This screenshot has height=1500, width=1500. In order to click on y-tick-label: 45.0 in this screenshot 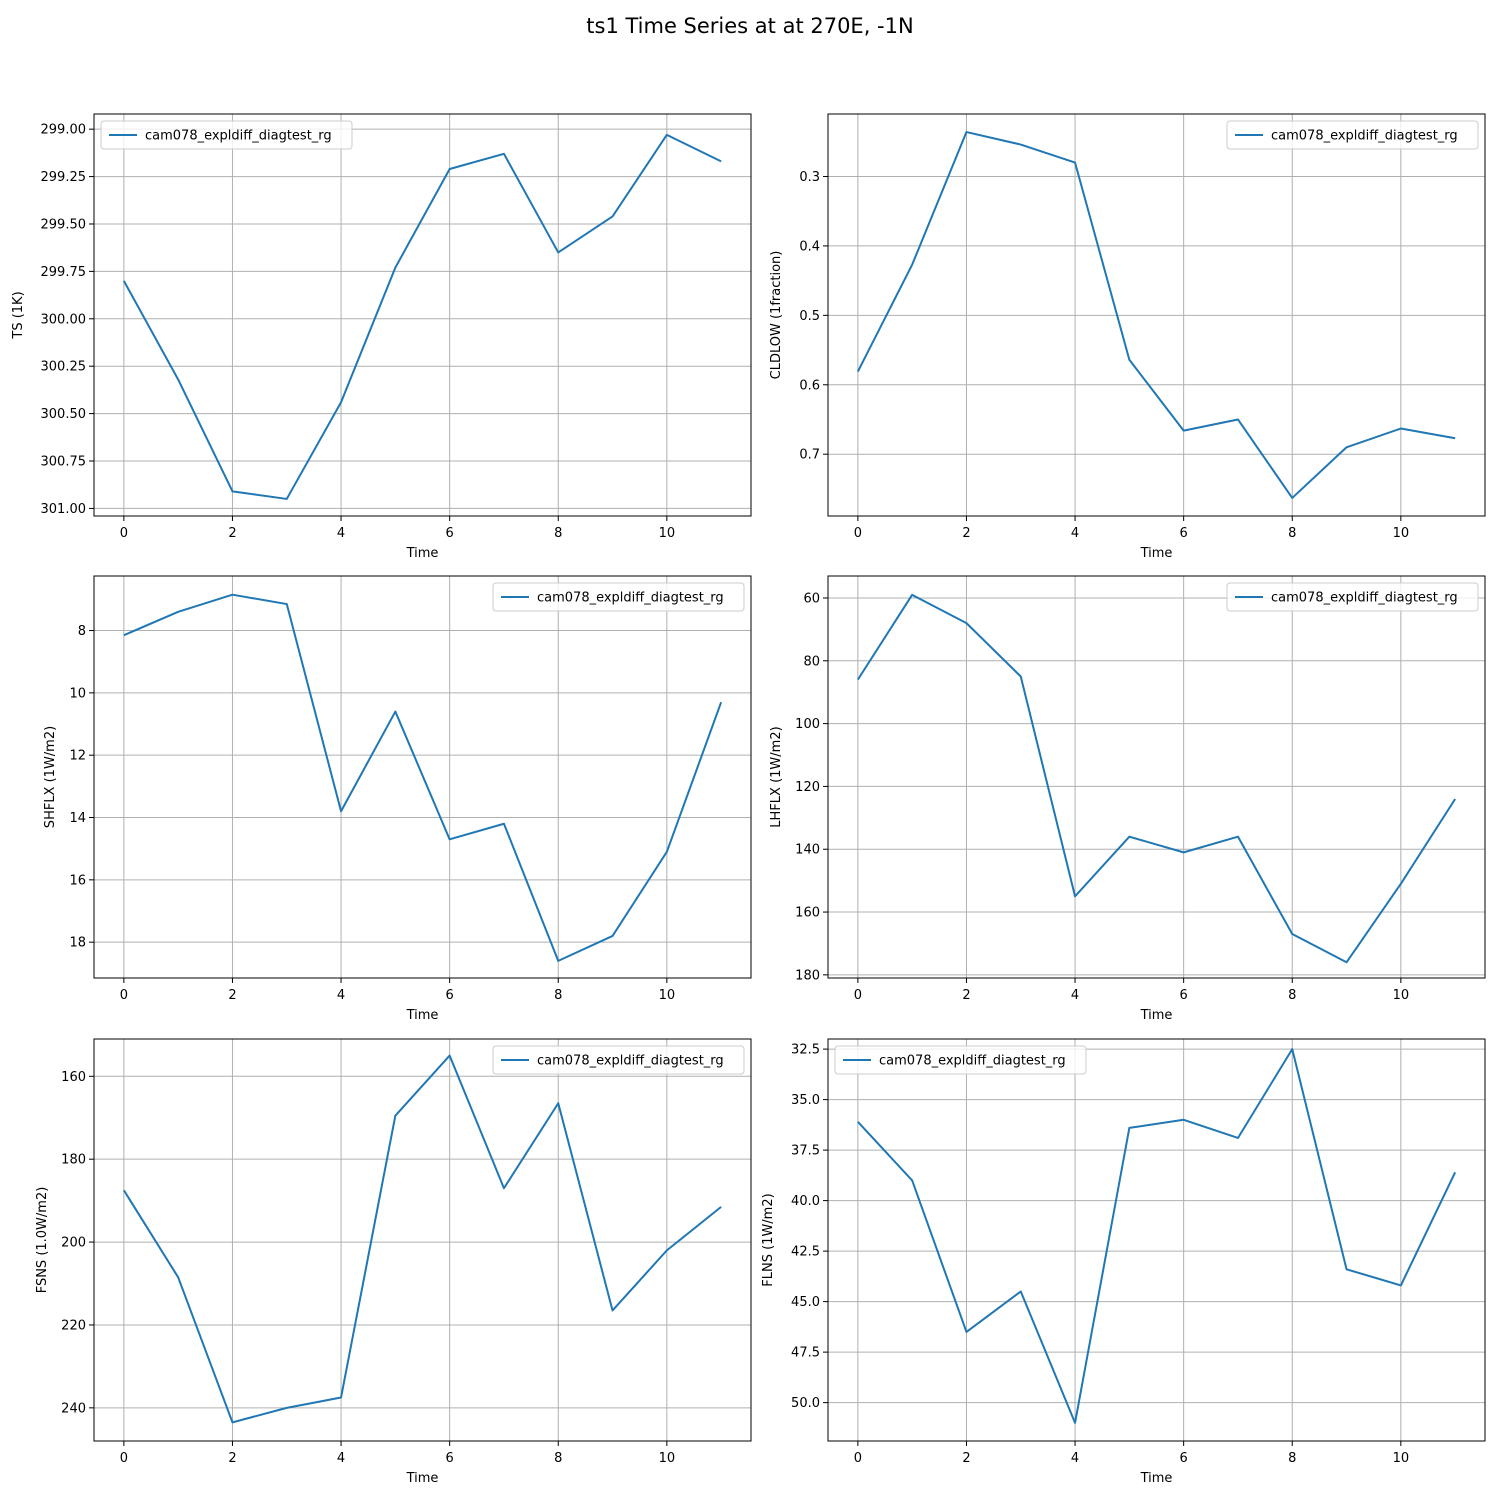, I will do `click(805, 1302)`.